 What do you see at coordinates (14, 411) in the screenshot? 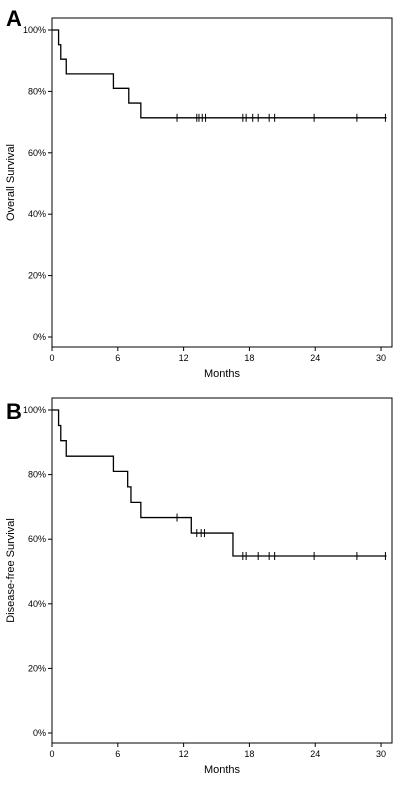
I see `panel-letter: B` at bounding box center [14, 411].